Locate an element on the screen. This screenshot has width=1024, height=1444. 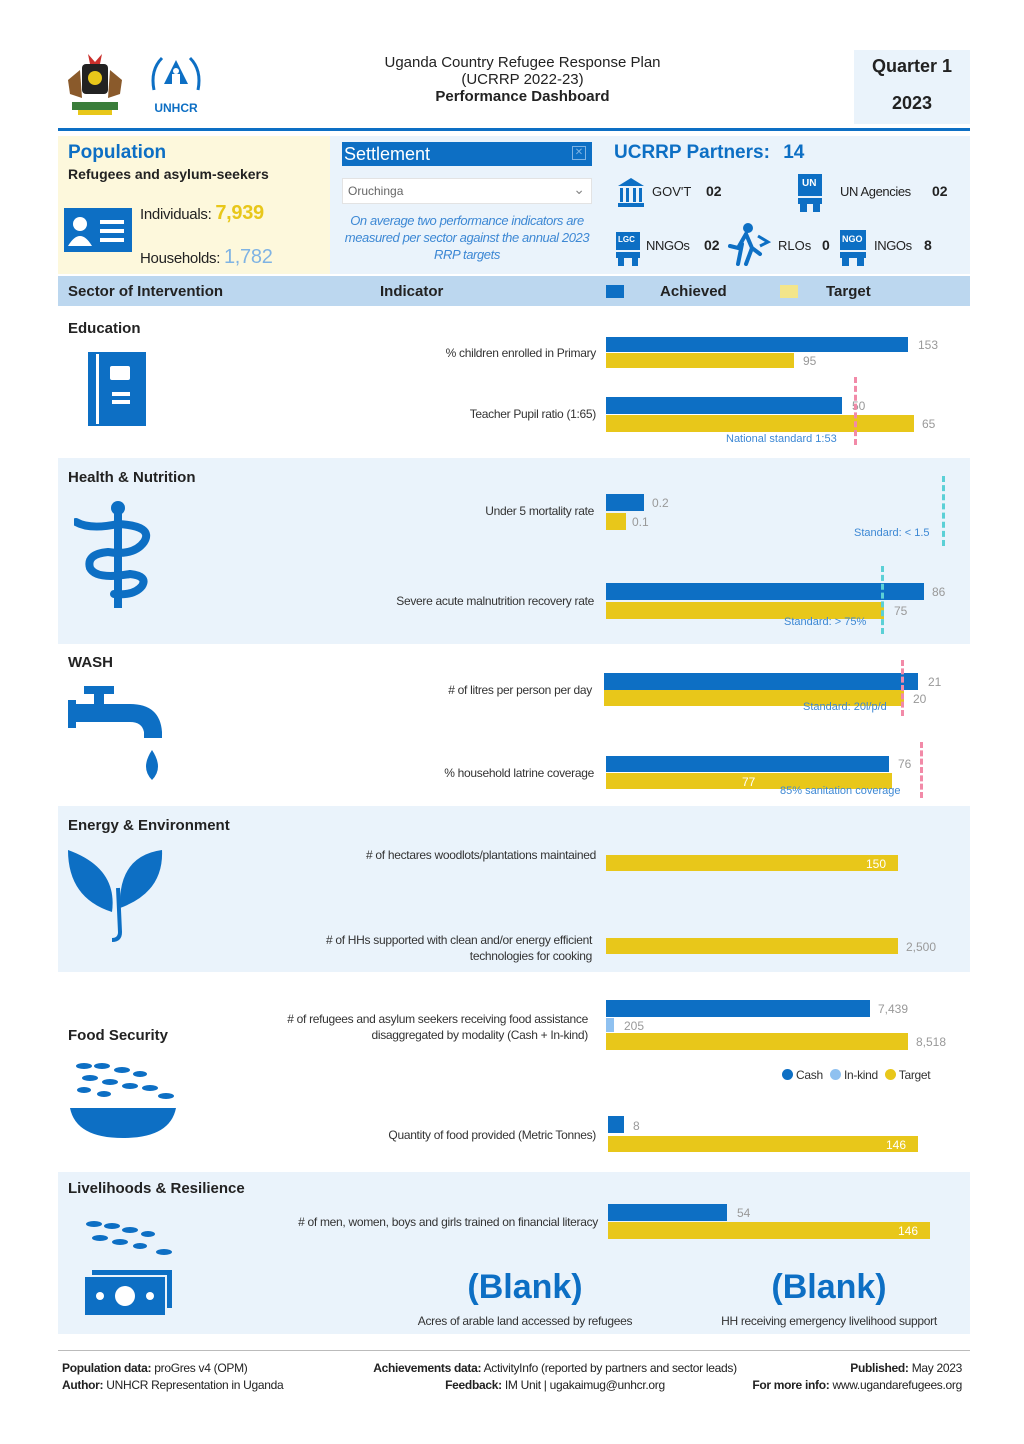
livelihoods-title: Livelihoods & Resilience is located at coordinates (156, 1188).